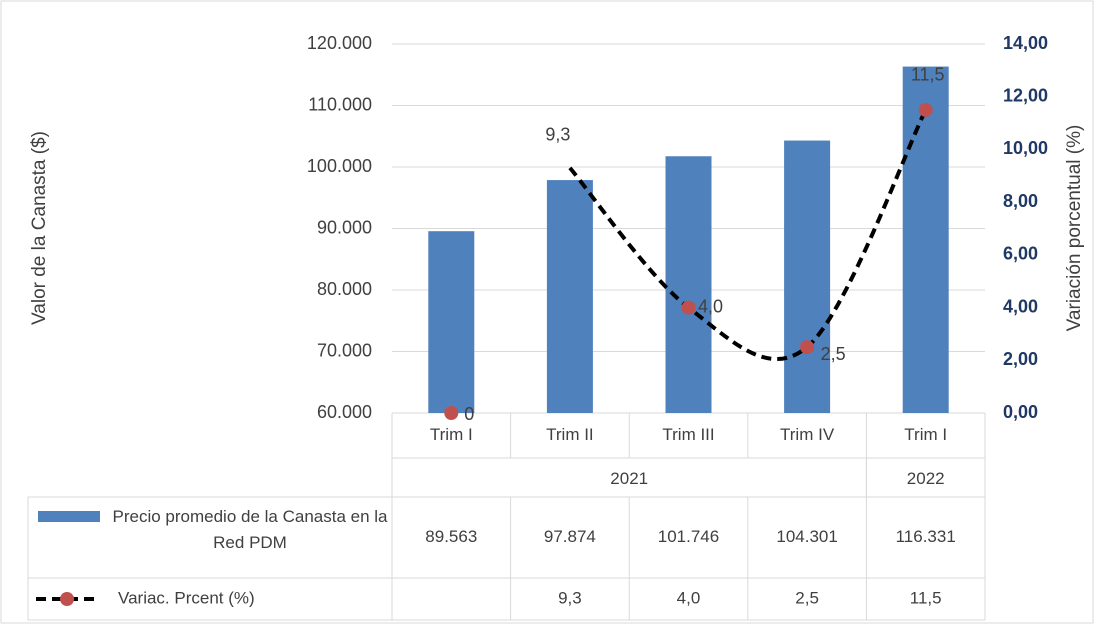  I want to click on x-tick-label: Trim IV, so click(807, 434).